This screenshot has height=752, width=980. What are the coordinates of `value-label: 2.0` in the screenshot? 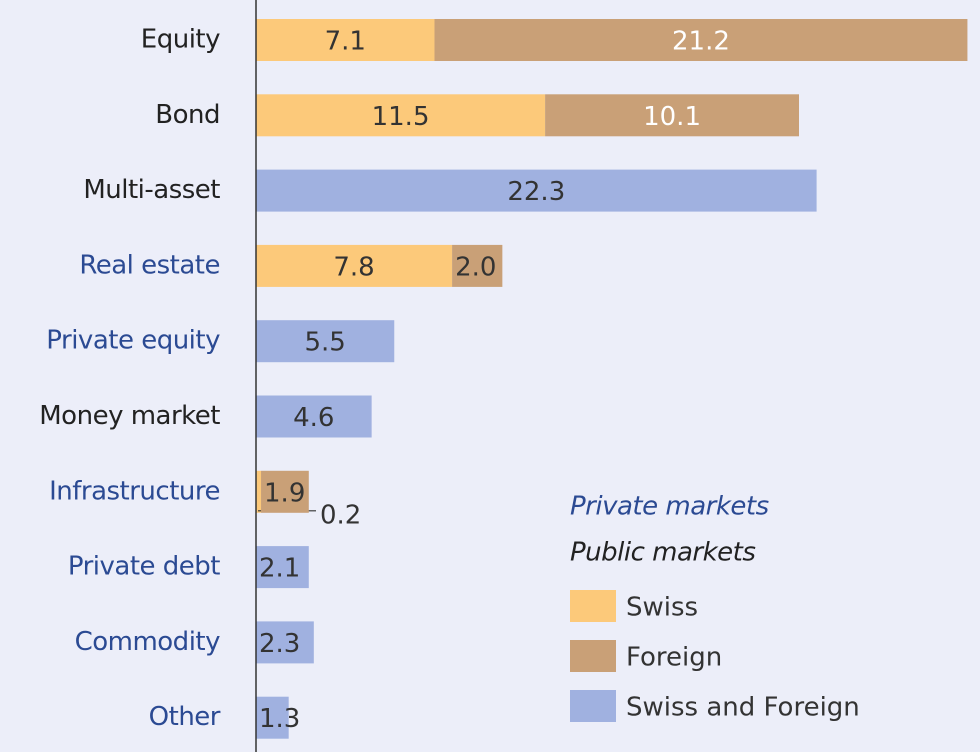 It's located at (475, 267).